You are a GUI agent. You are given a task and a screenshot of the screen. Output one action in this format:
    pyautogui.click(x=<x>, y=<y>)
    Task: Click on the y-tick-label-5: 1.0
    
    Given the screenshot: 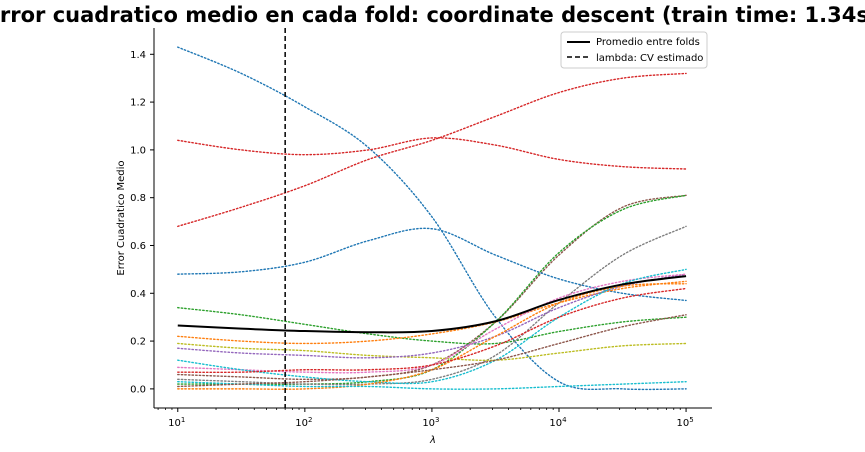 What is the action you would take?
    pyautogui.click(x=138, y=150)
    